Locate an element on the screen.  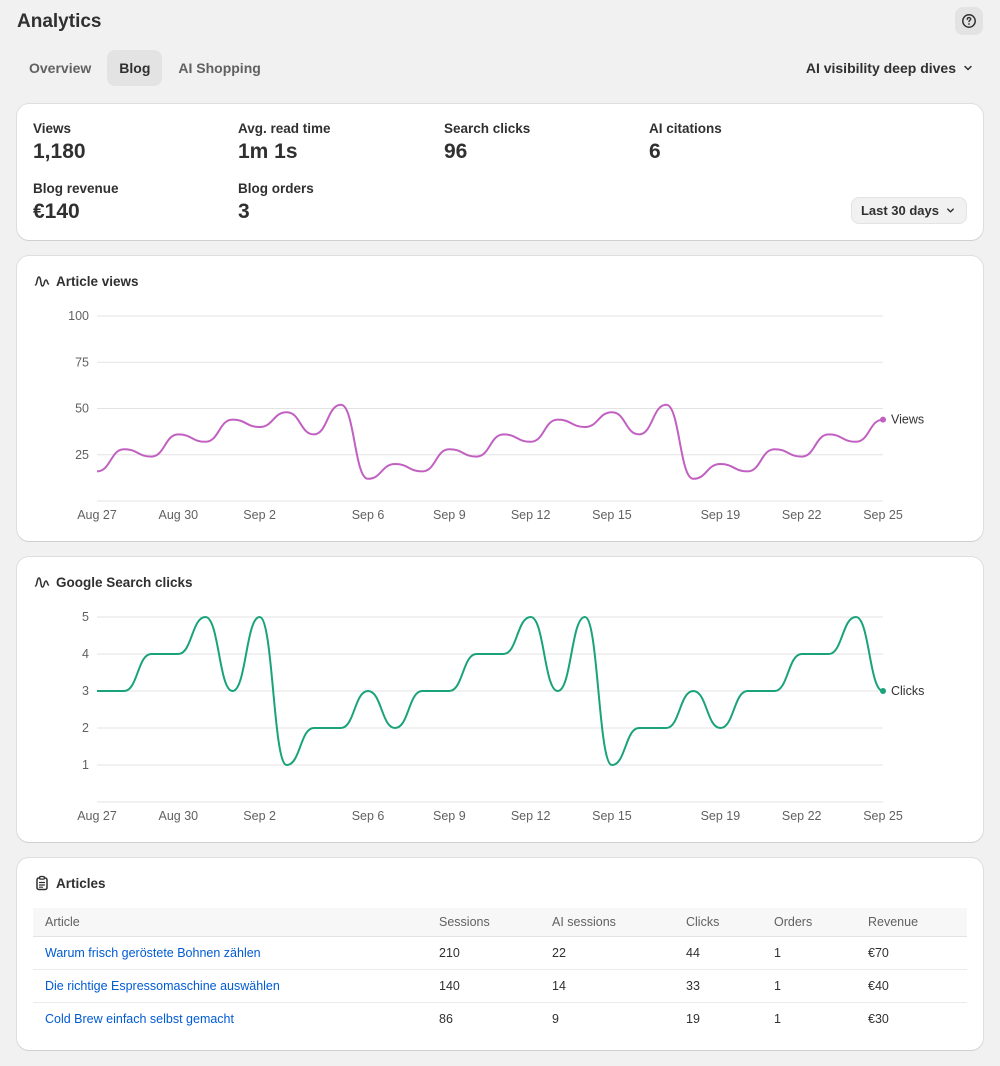
y-tick-label: 2 is located at coordinates (85, 728).